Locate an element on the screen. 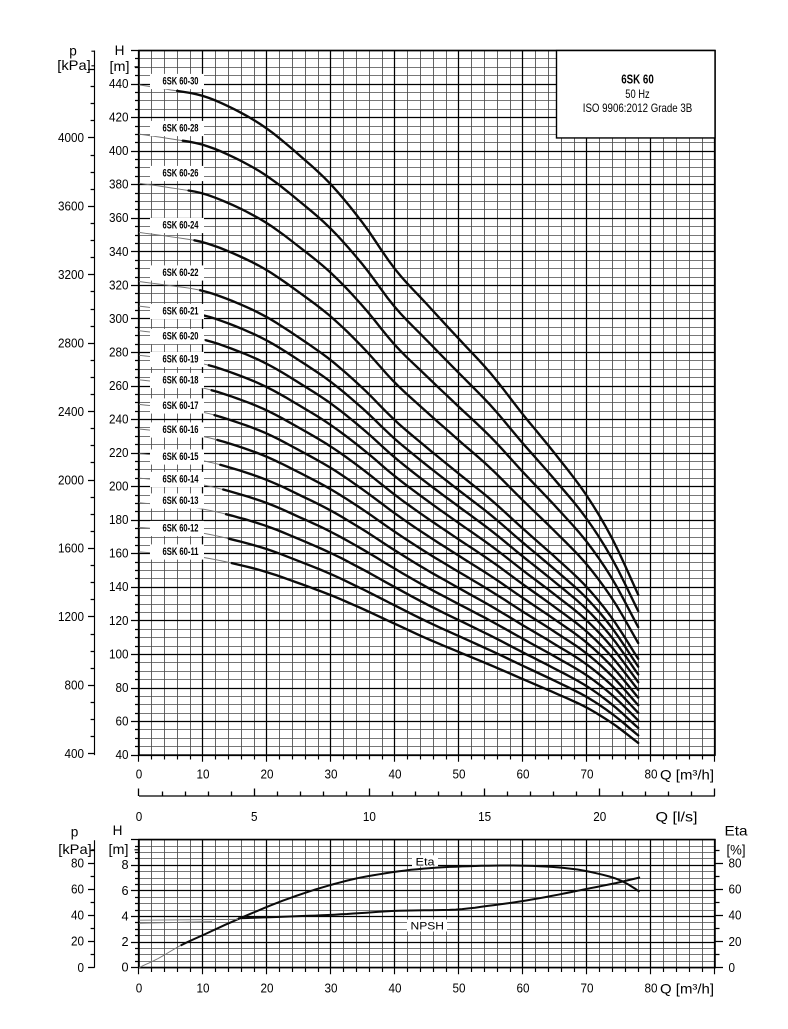  svg-text: 440 is located at coordinates (119, 84).